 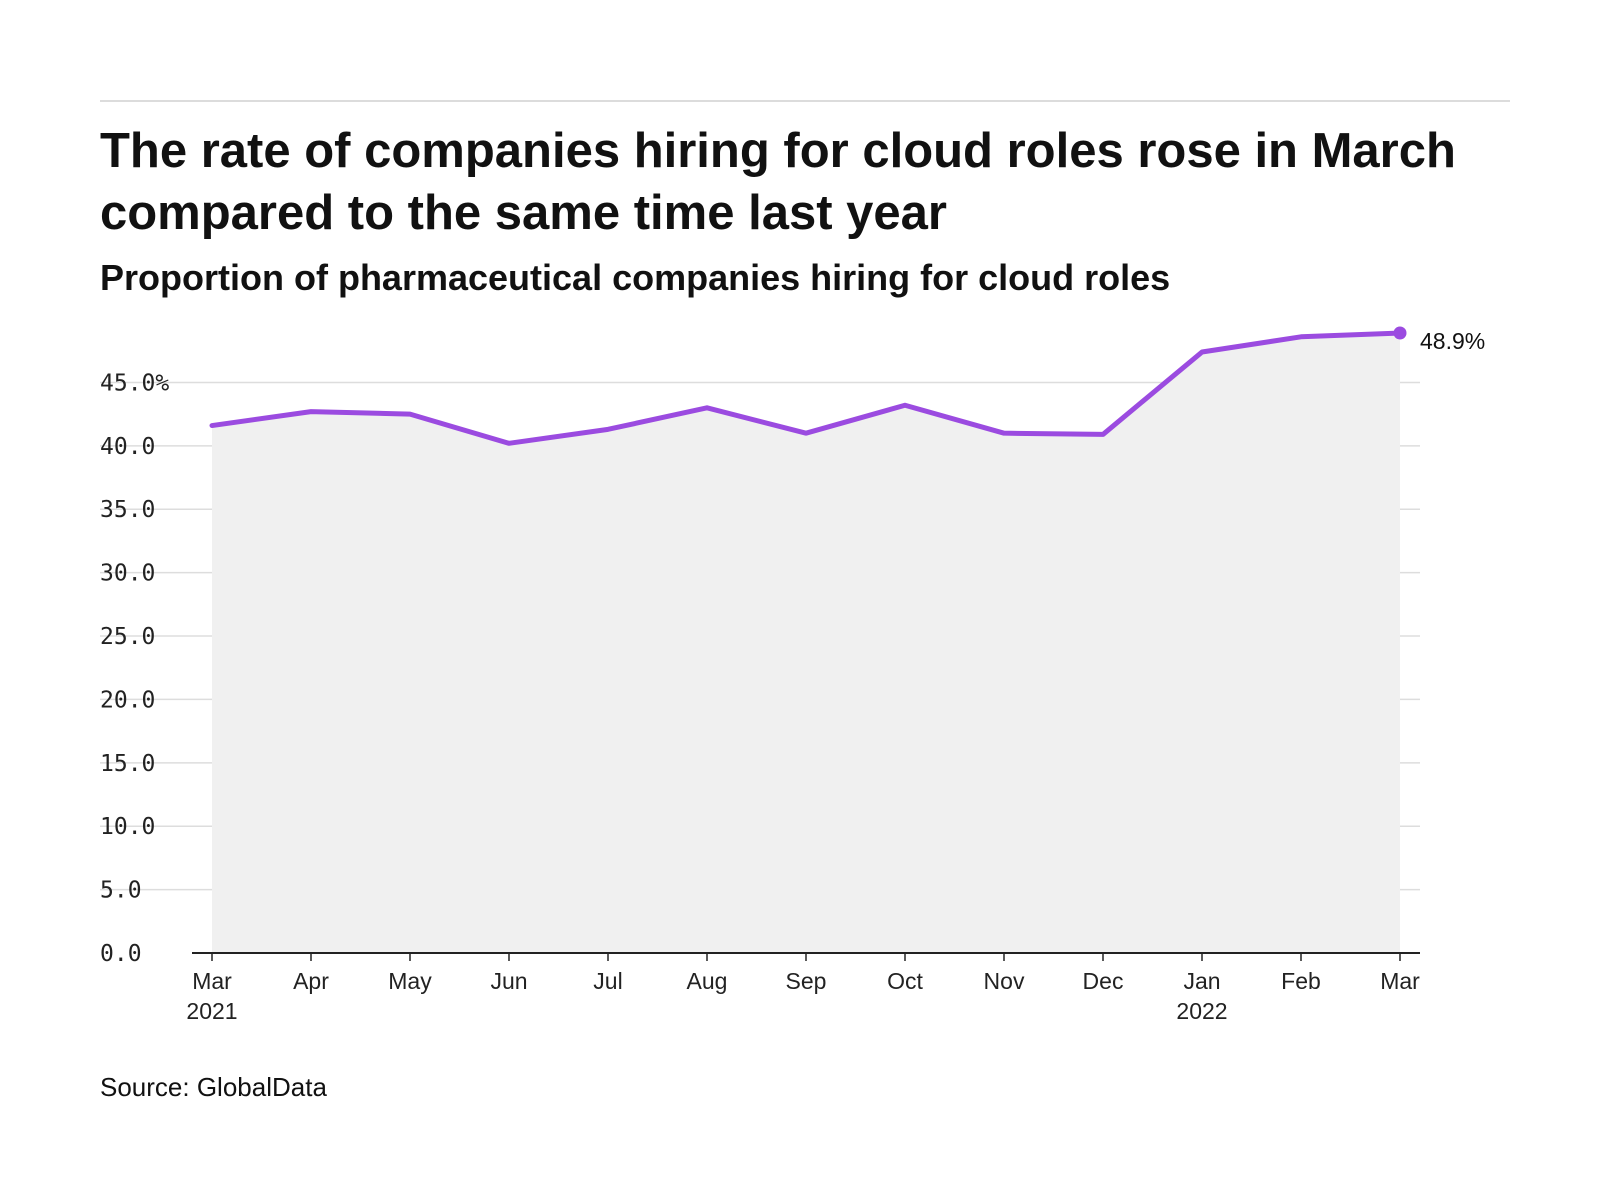 What do you see at coordinates (134, 668) in the screenshot?
I see `y-axis-labels: 0.0 5.0 10.0 15.0 20.0 25.0 30.0 35.0 40.0 45.0%` at bounding box center [134, 668].